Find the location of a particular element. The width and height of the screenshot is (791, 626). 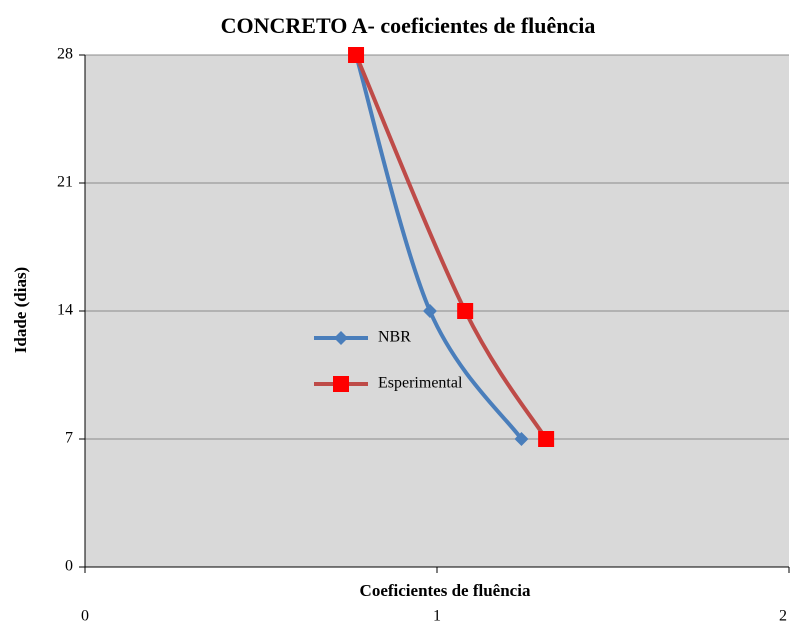

legend-label: Esperimental is located at coordinates (420, 383).